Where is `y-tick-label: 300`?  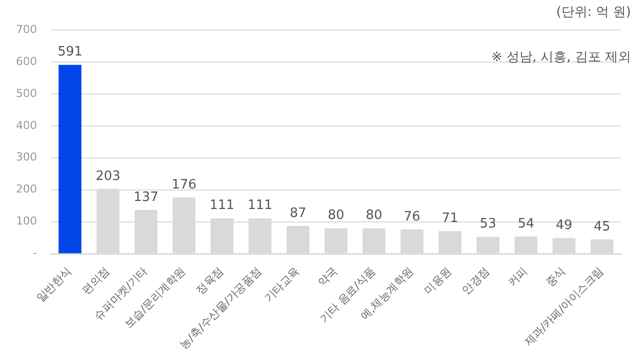
y-tick-label: 300 is located at coordinates (26, 157).